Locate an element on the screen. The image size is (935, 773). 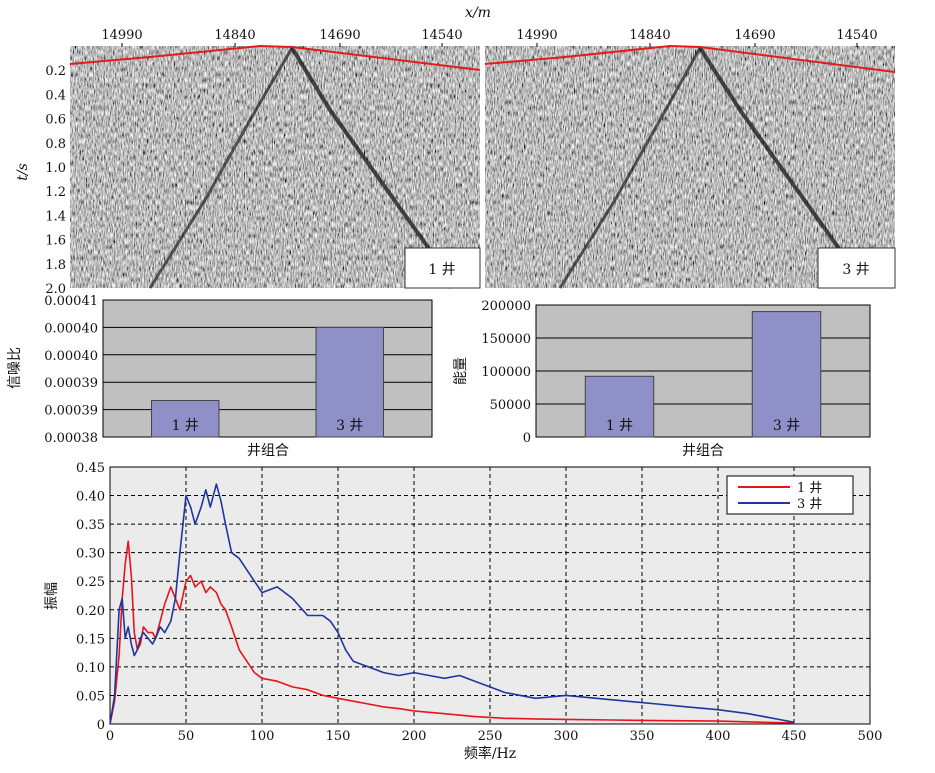
spectrum-x-tick-label: 200 is located at coordinates (414, 736).